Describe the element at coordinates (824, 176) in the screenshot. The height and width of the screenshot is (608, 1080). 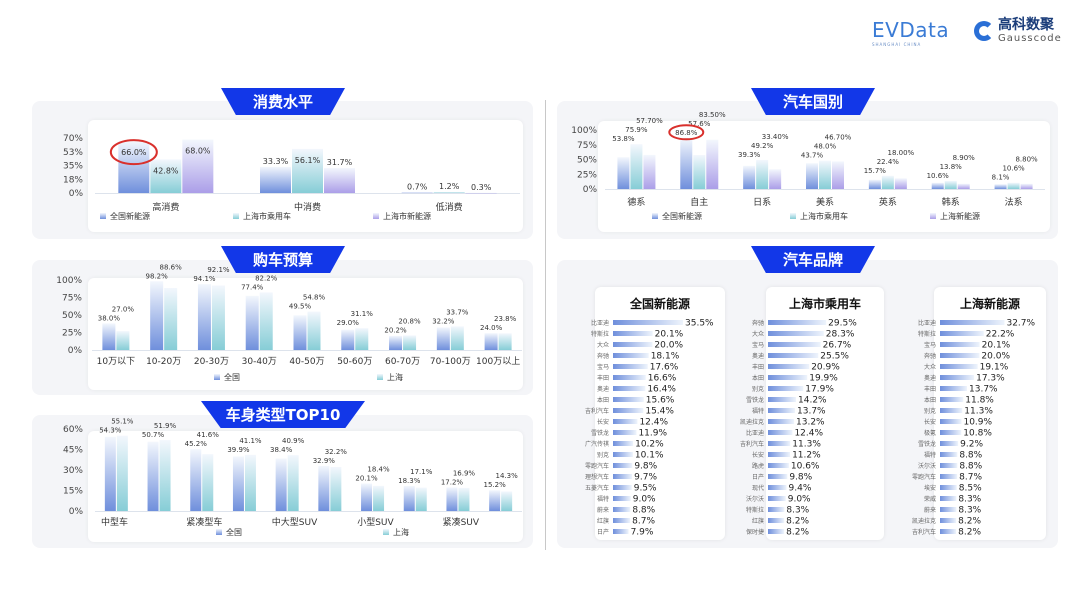
I see `country-card` at that location.